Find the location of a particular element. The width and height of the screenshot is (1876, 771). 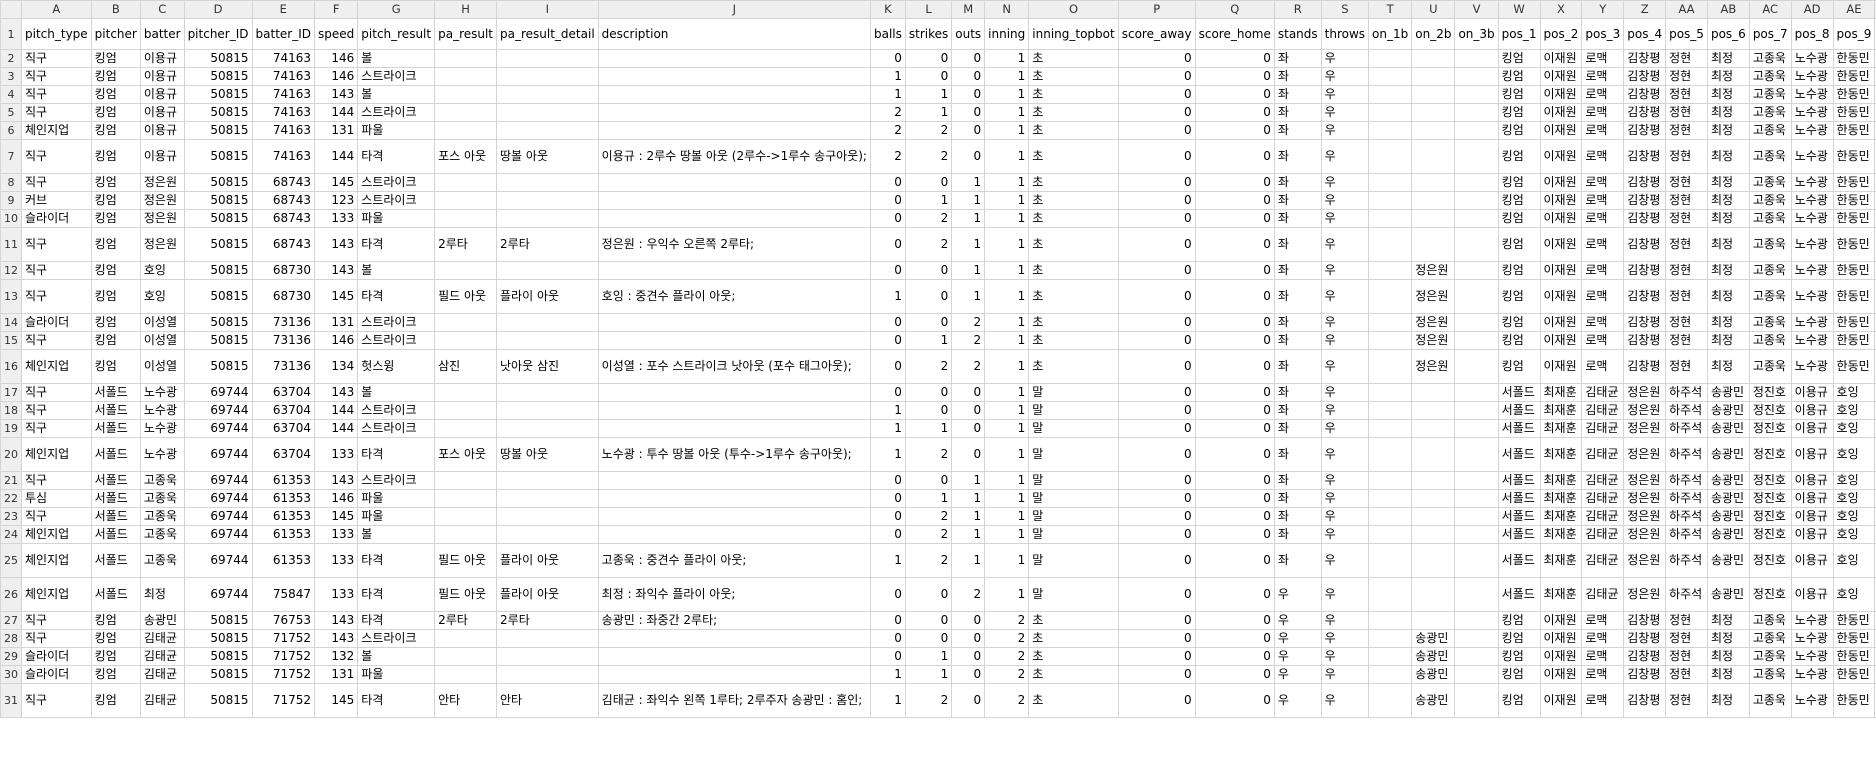

row-header: 19 is located at coordinates (11, 428).